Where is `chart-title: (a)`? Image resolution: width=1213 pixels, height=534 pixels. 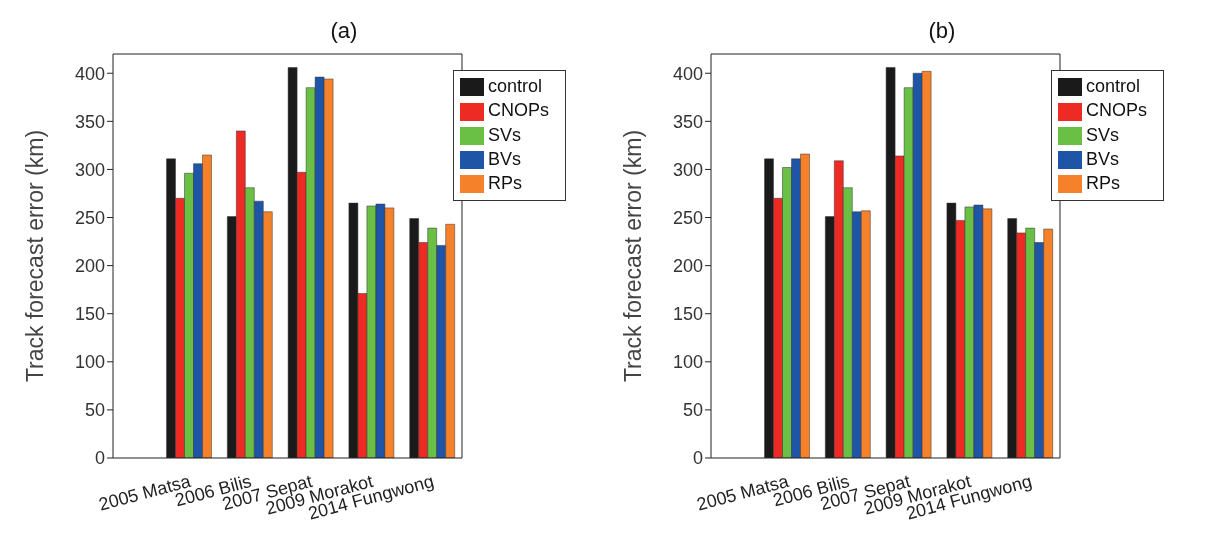
chart-title: (a) is located at coordinates (344, 30).